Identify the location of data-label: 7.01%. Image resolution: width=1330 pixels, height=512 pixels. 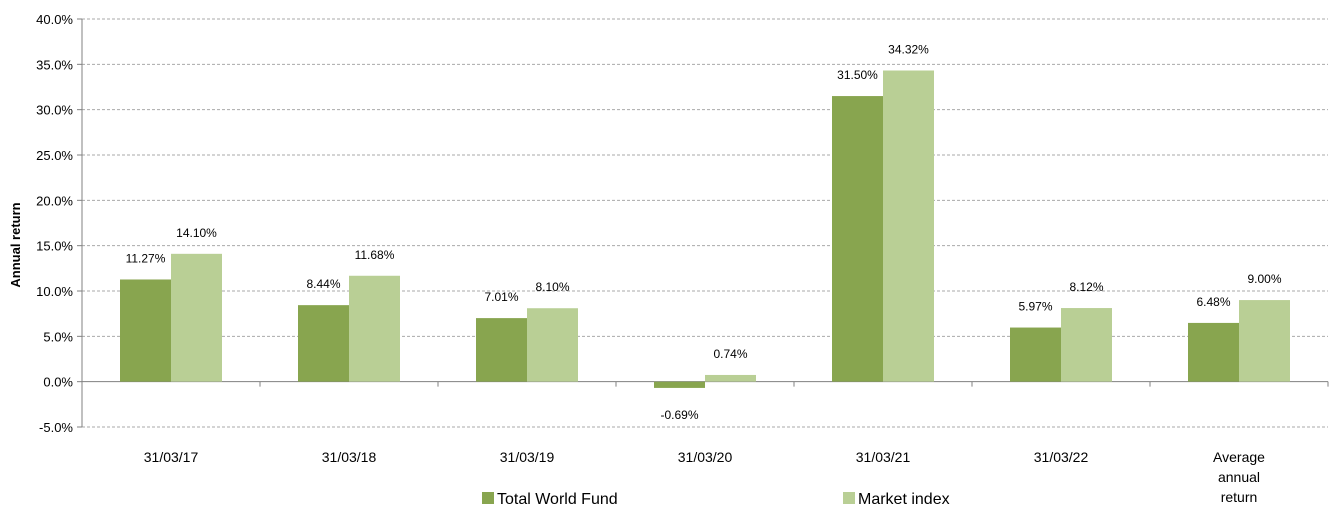
(501, 297).